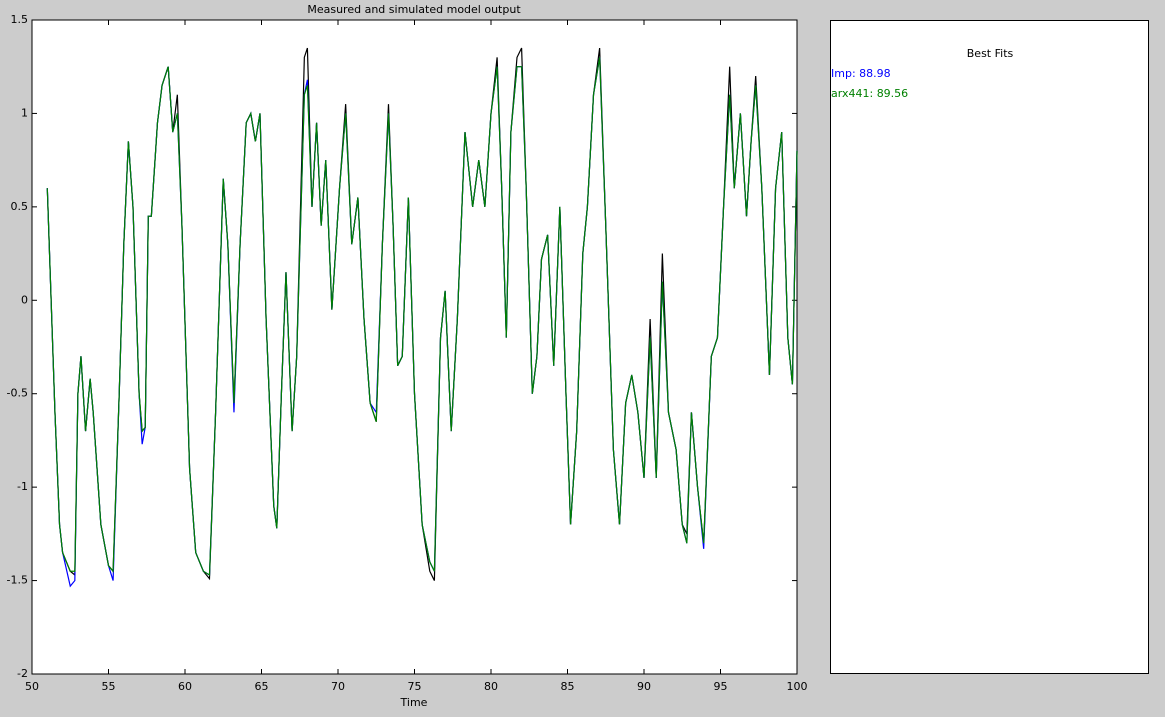  What do you see at coordinates (990, 53) in the screenshot?
I see `legend-title: Best Fits` at bounding box center [990, 53].